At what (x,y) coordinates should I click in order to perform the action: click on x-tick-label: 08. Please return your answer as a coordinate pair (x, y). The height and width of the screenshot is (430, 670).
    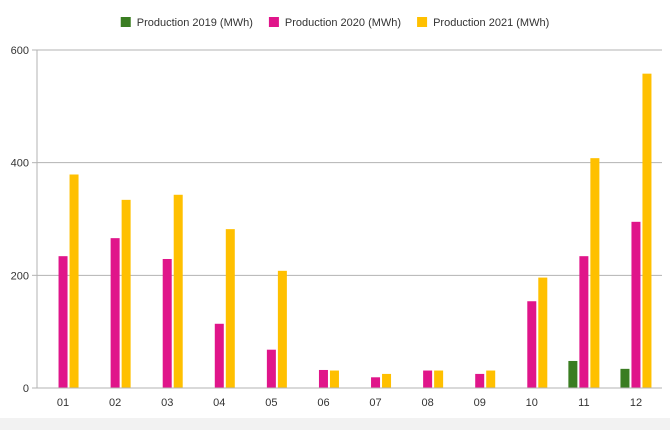
    Looking at the image, I should click on (428, 403).